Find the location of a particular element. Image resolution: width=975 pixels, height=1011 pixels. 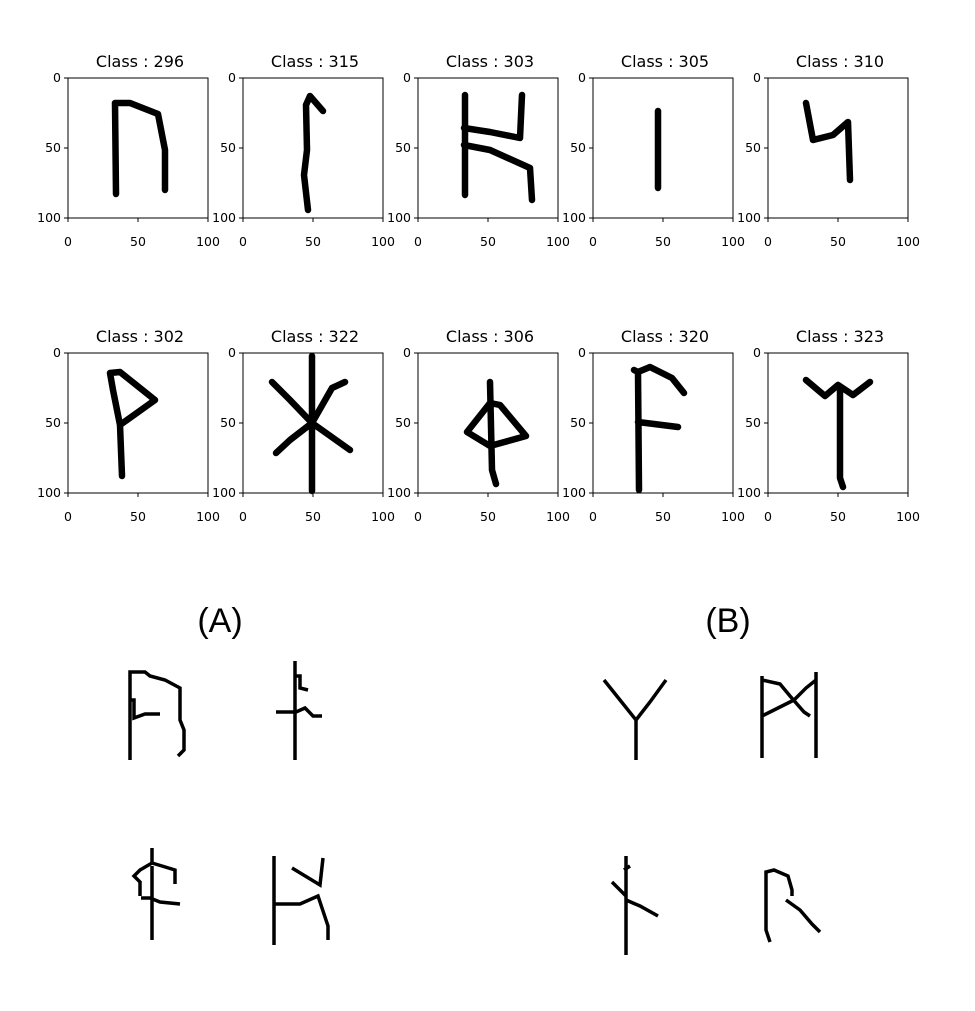

panel-class-302: Class : 302 0 50 100 0 50 100 is located at coordinates (128, 425).